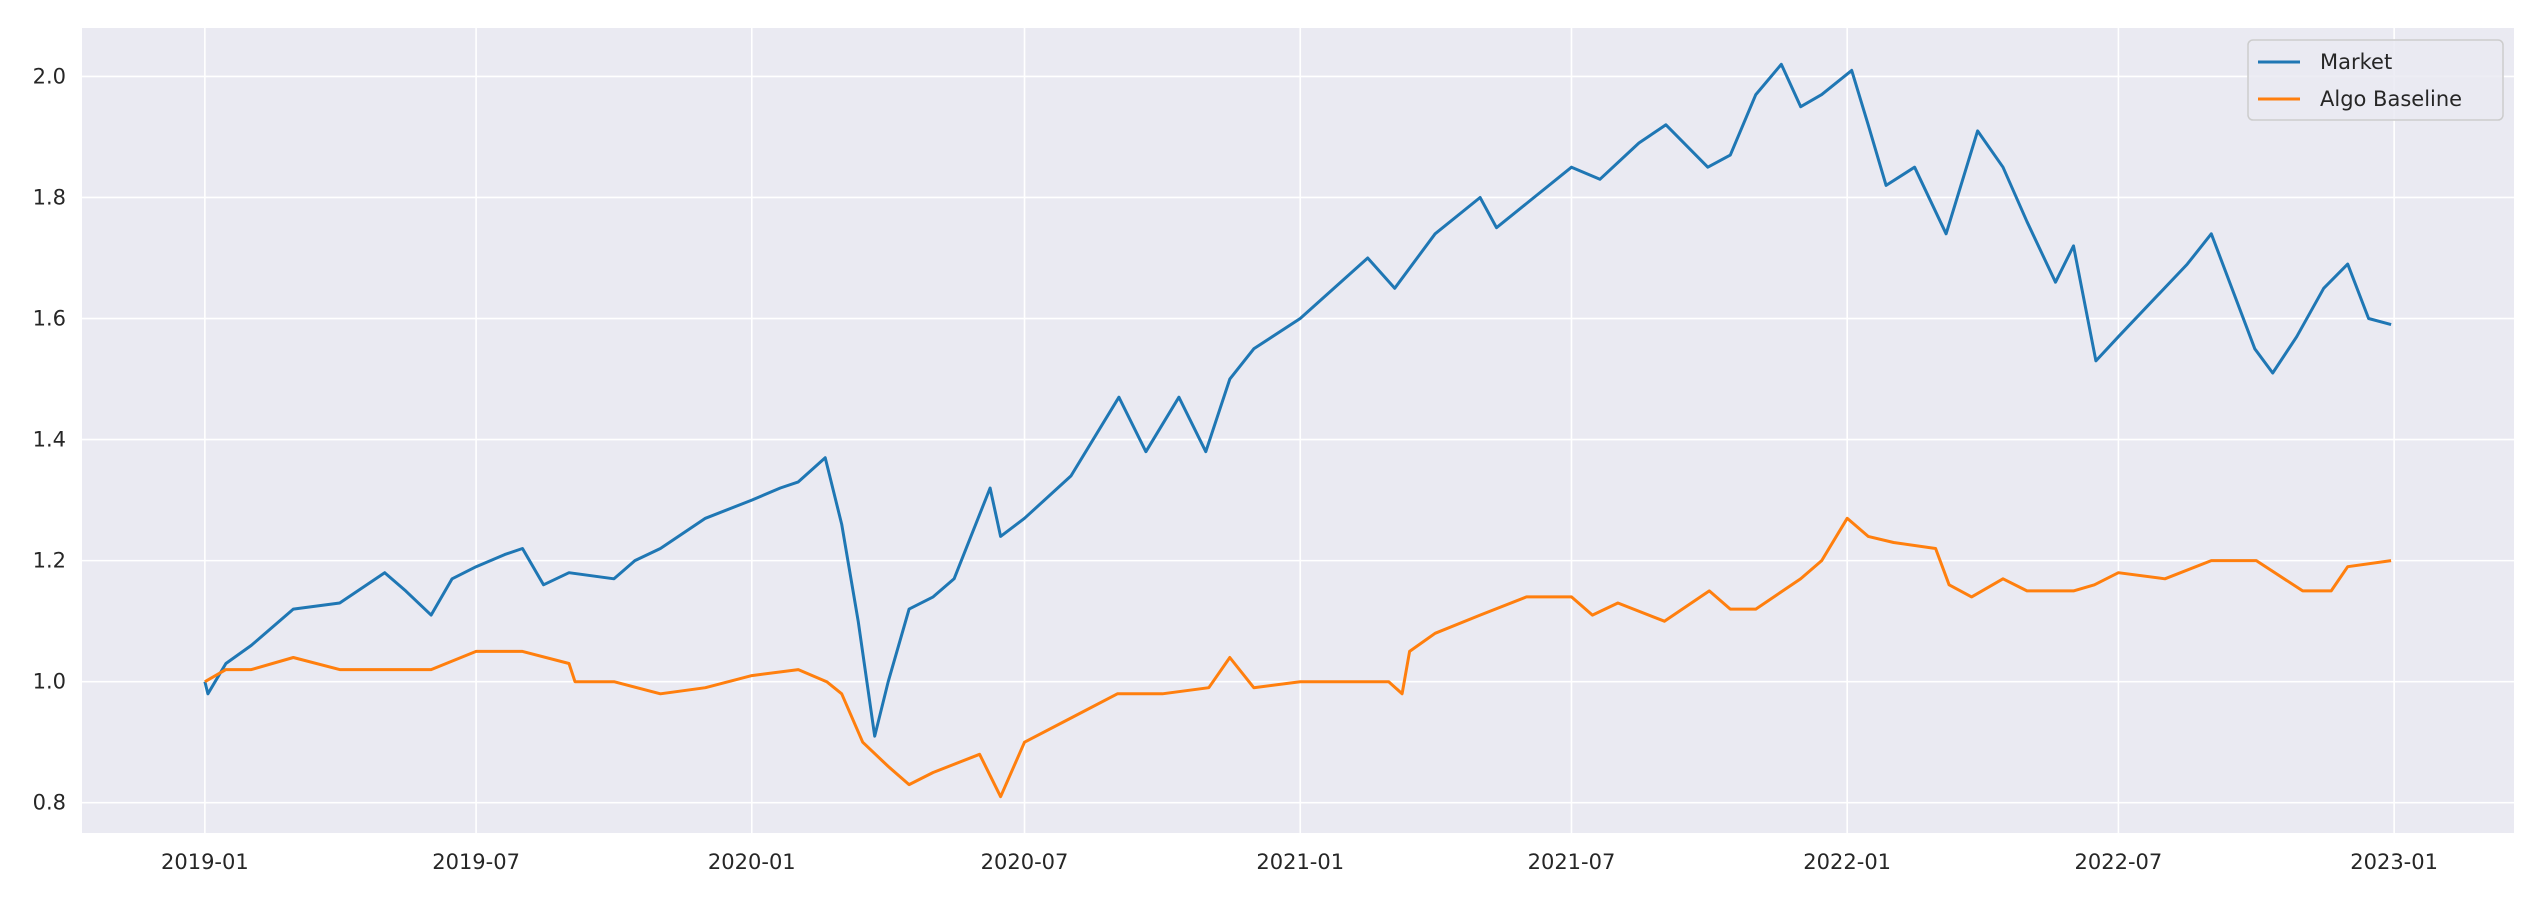  I want to click on y-tick-label: 1.6, so click(49, 319).